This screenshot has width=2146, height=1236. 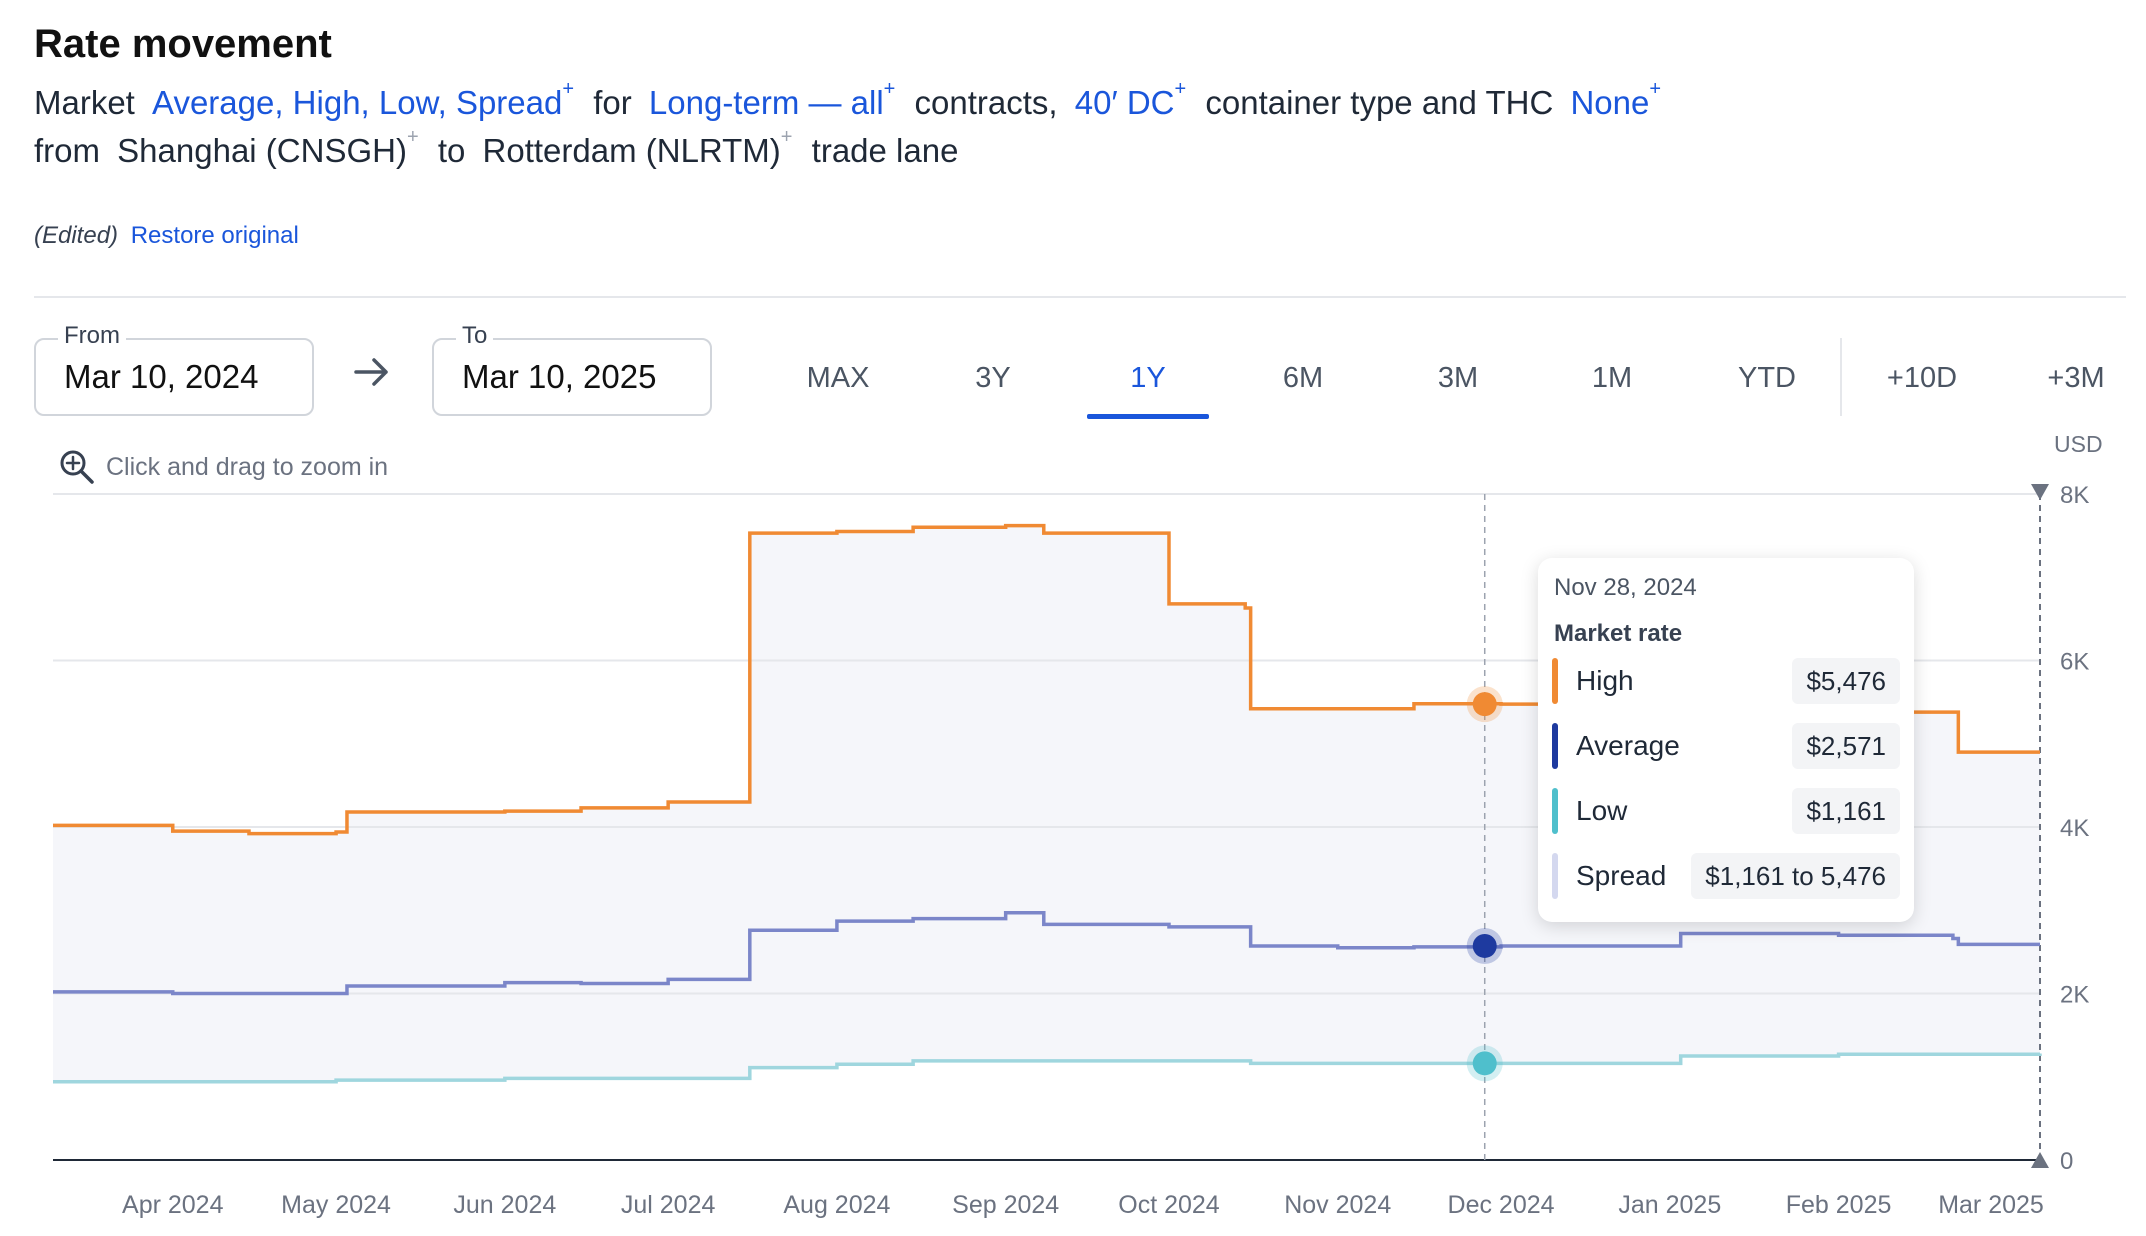 I want to click on series-selector-link: Average, High, Low, Spread+, so click(x=363, y=99).